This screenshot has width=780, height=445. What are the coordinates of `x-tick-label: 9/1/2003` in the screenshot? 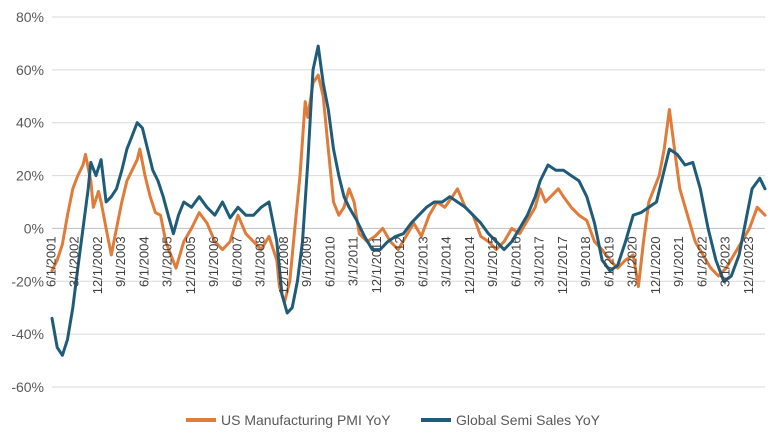 It's located at (120, 261).